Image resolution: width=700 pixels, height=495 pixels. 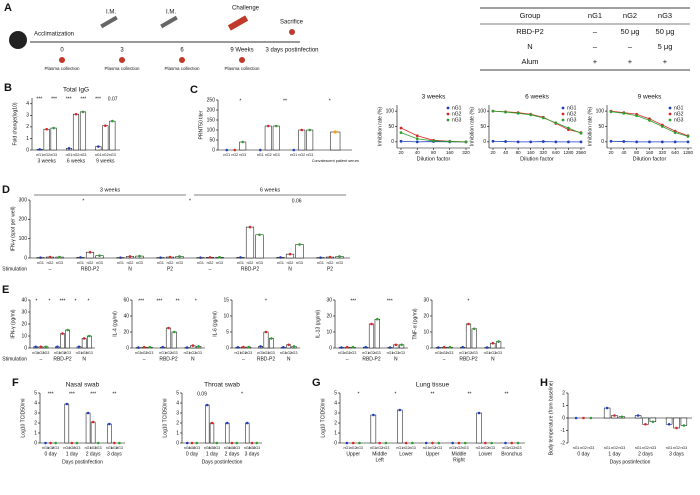 I want to click on y-axis-label: Fold change(log10), so click(x=15, y=123).